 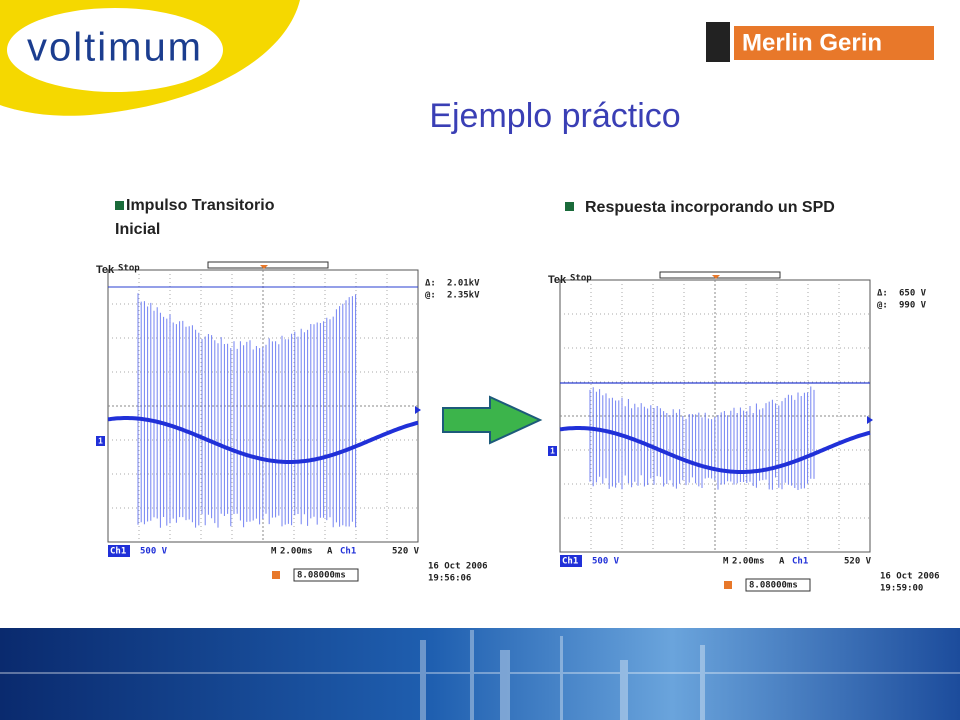 I want to click on brand: Merlin Gerin, so click(x=812, y=42).